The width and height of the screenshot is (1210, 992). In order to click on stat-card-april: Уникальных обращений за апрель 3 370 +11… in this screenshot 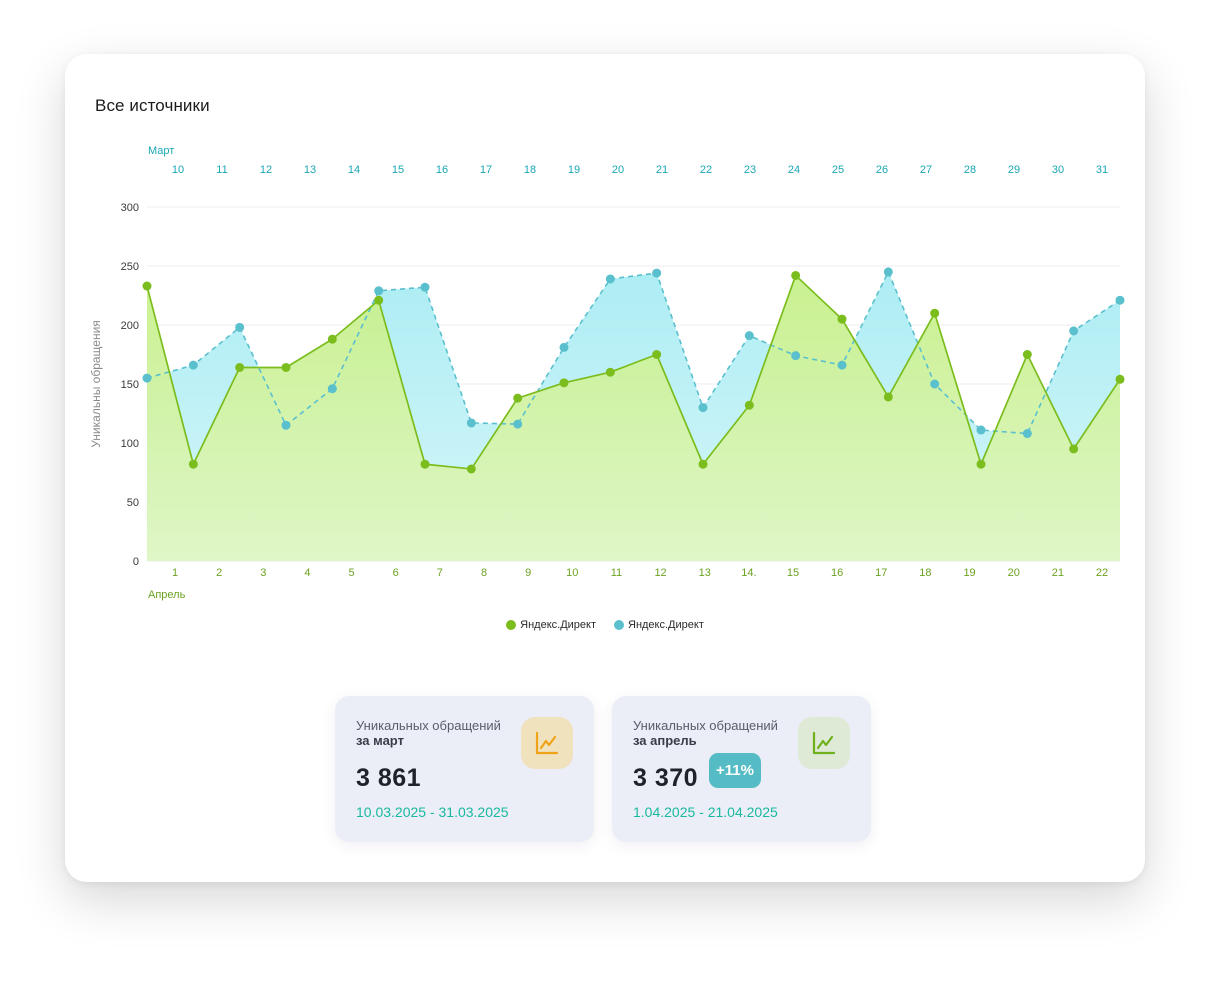, I will do `click(741, 769)`.